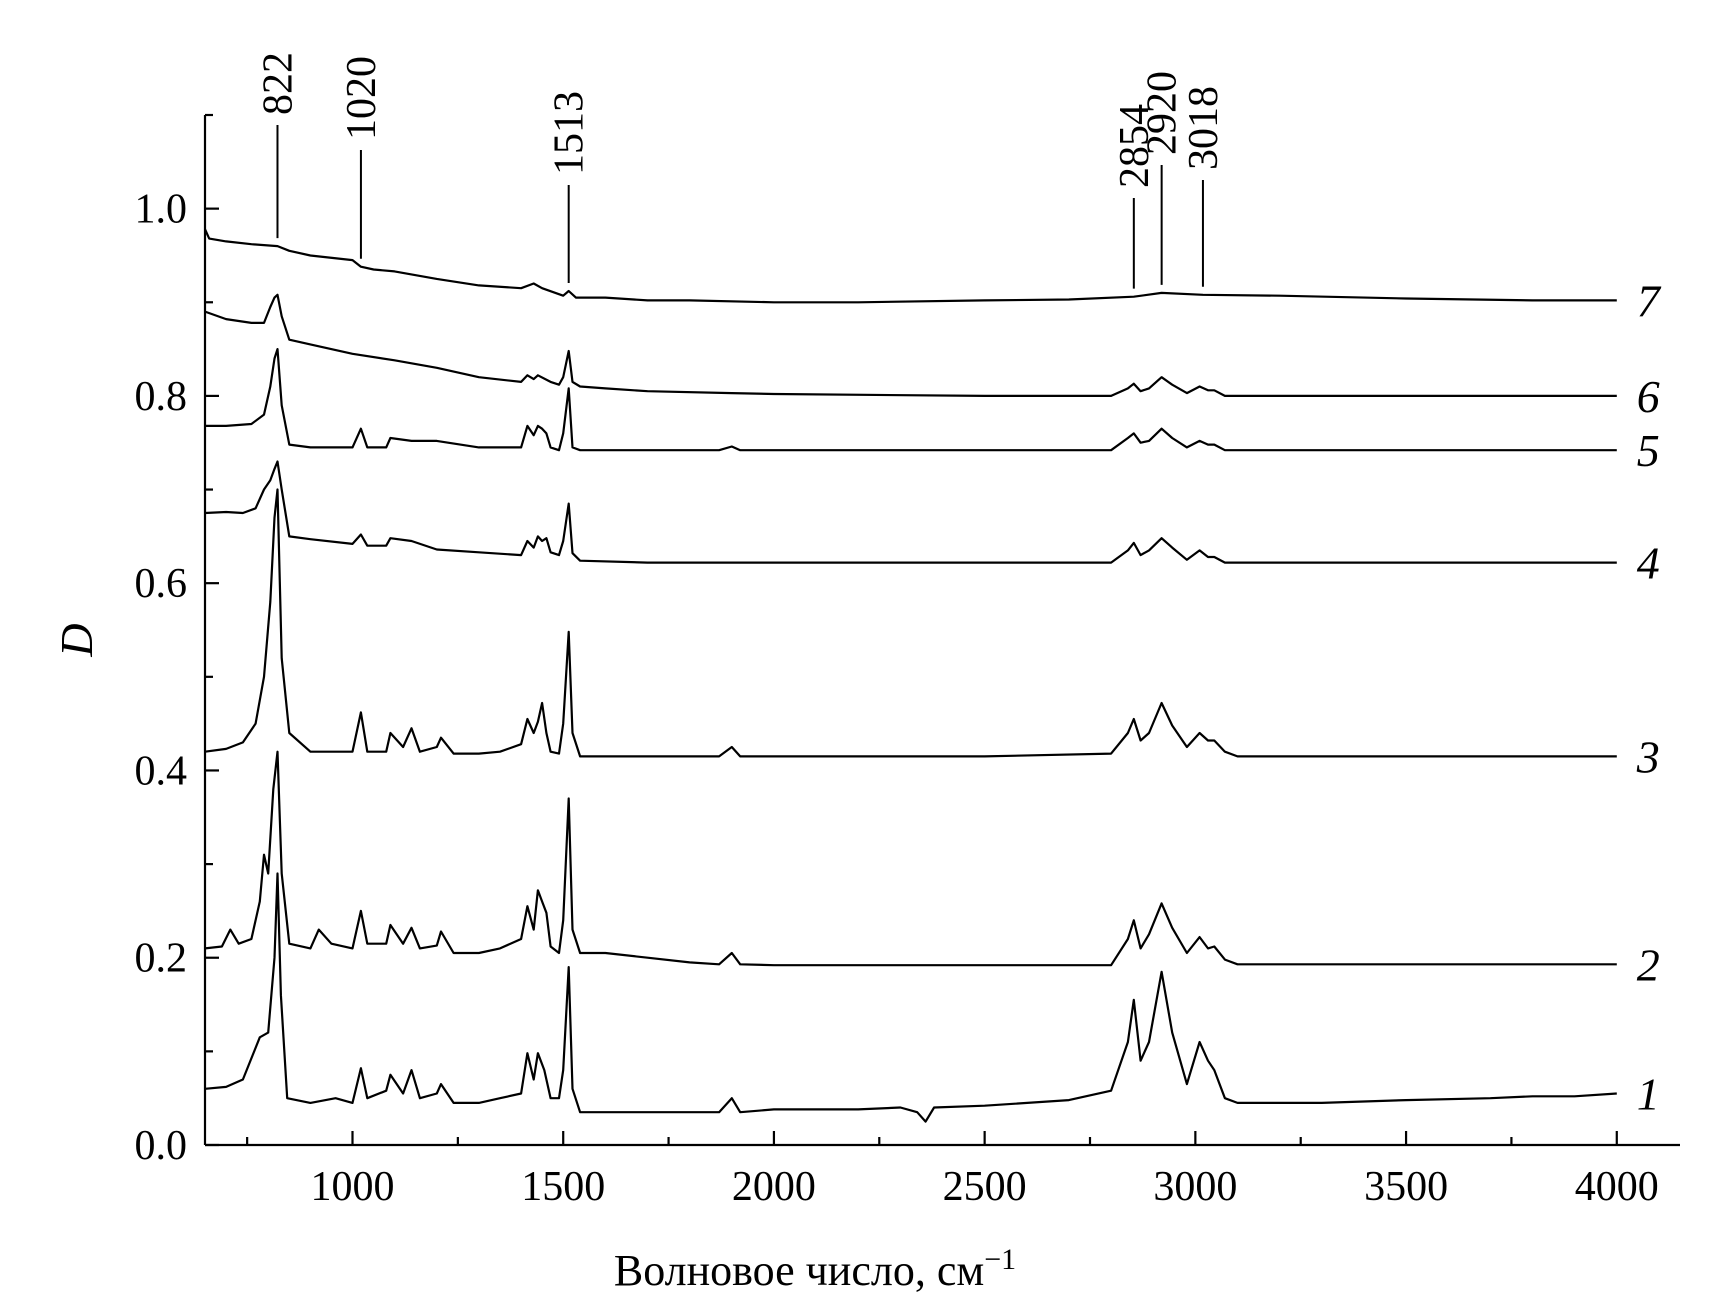 This screenshot has height=1302, width=1731. I want to click on series-label-2: 2, so click(1648, 964).